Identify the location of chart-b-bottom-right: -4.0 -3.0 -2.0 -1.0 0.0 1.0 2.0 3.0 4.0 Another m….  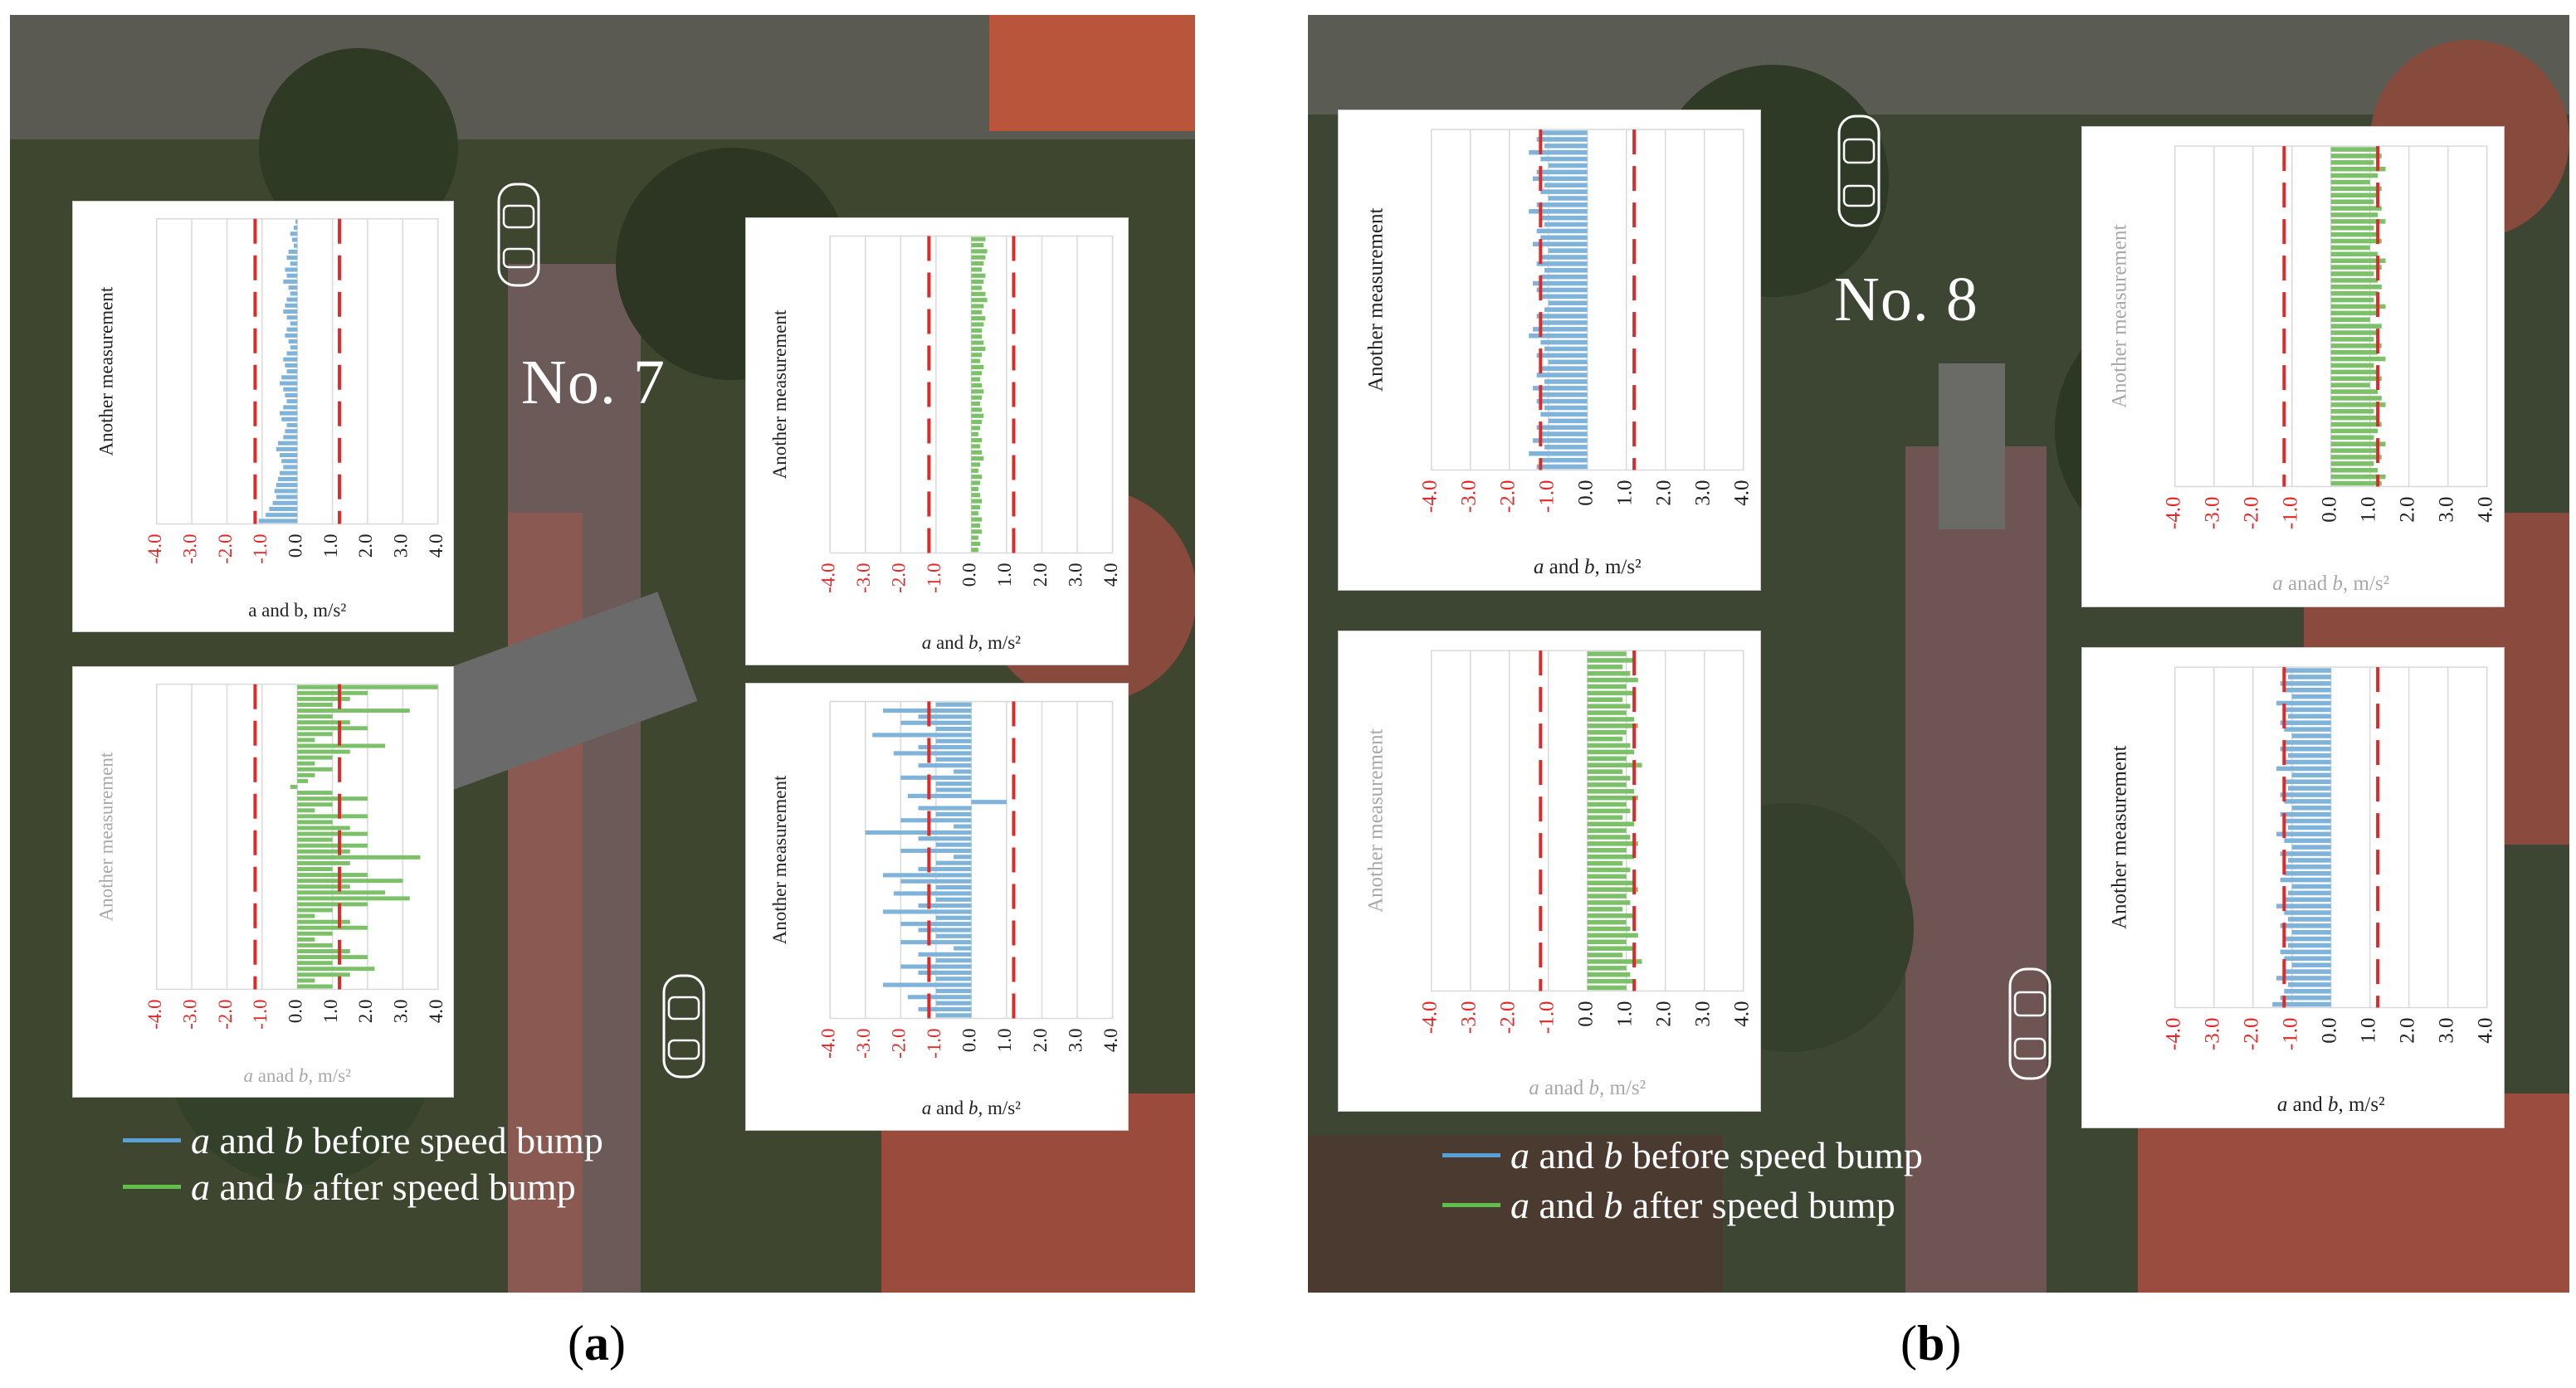
(2293, 887).